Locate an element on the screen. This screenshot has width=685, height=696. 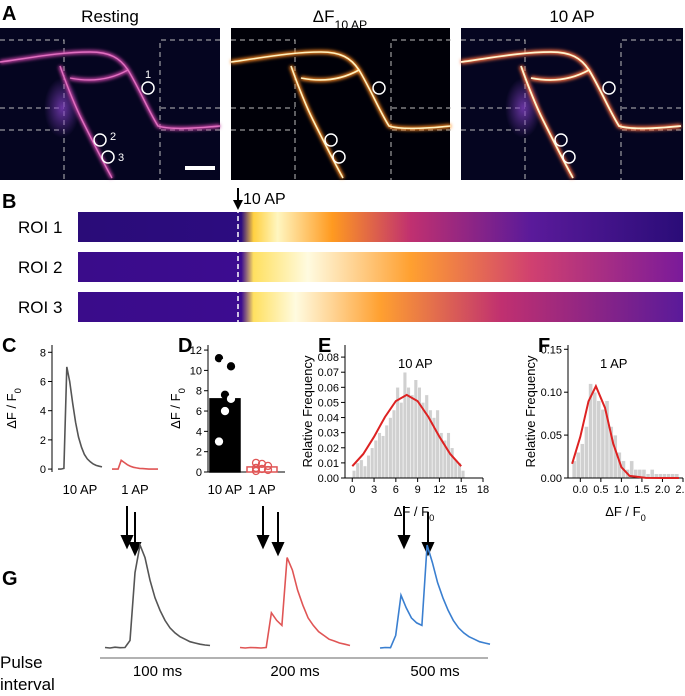
x-tick-label: 9 is located at coordinates (418, 490).